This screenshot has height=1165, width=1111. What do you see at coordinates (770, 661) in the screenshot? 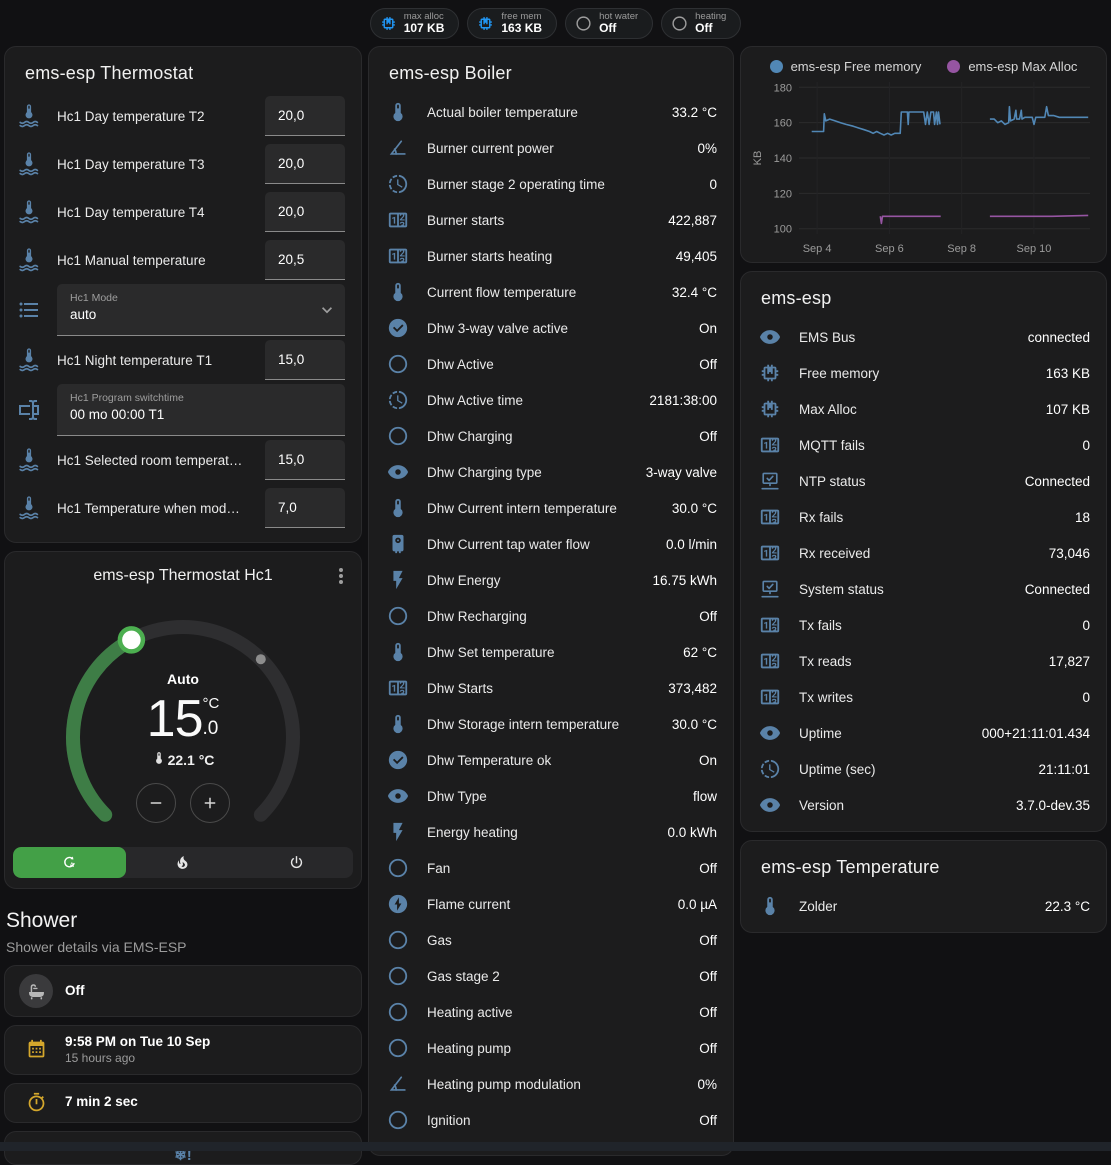
I see `counter-icon` at bounding box center [770, 661].